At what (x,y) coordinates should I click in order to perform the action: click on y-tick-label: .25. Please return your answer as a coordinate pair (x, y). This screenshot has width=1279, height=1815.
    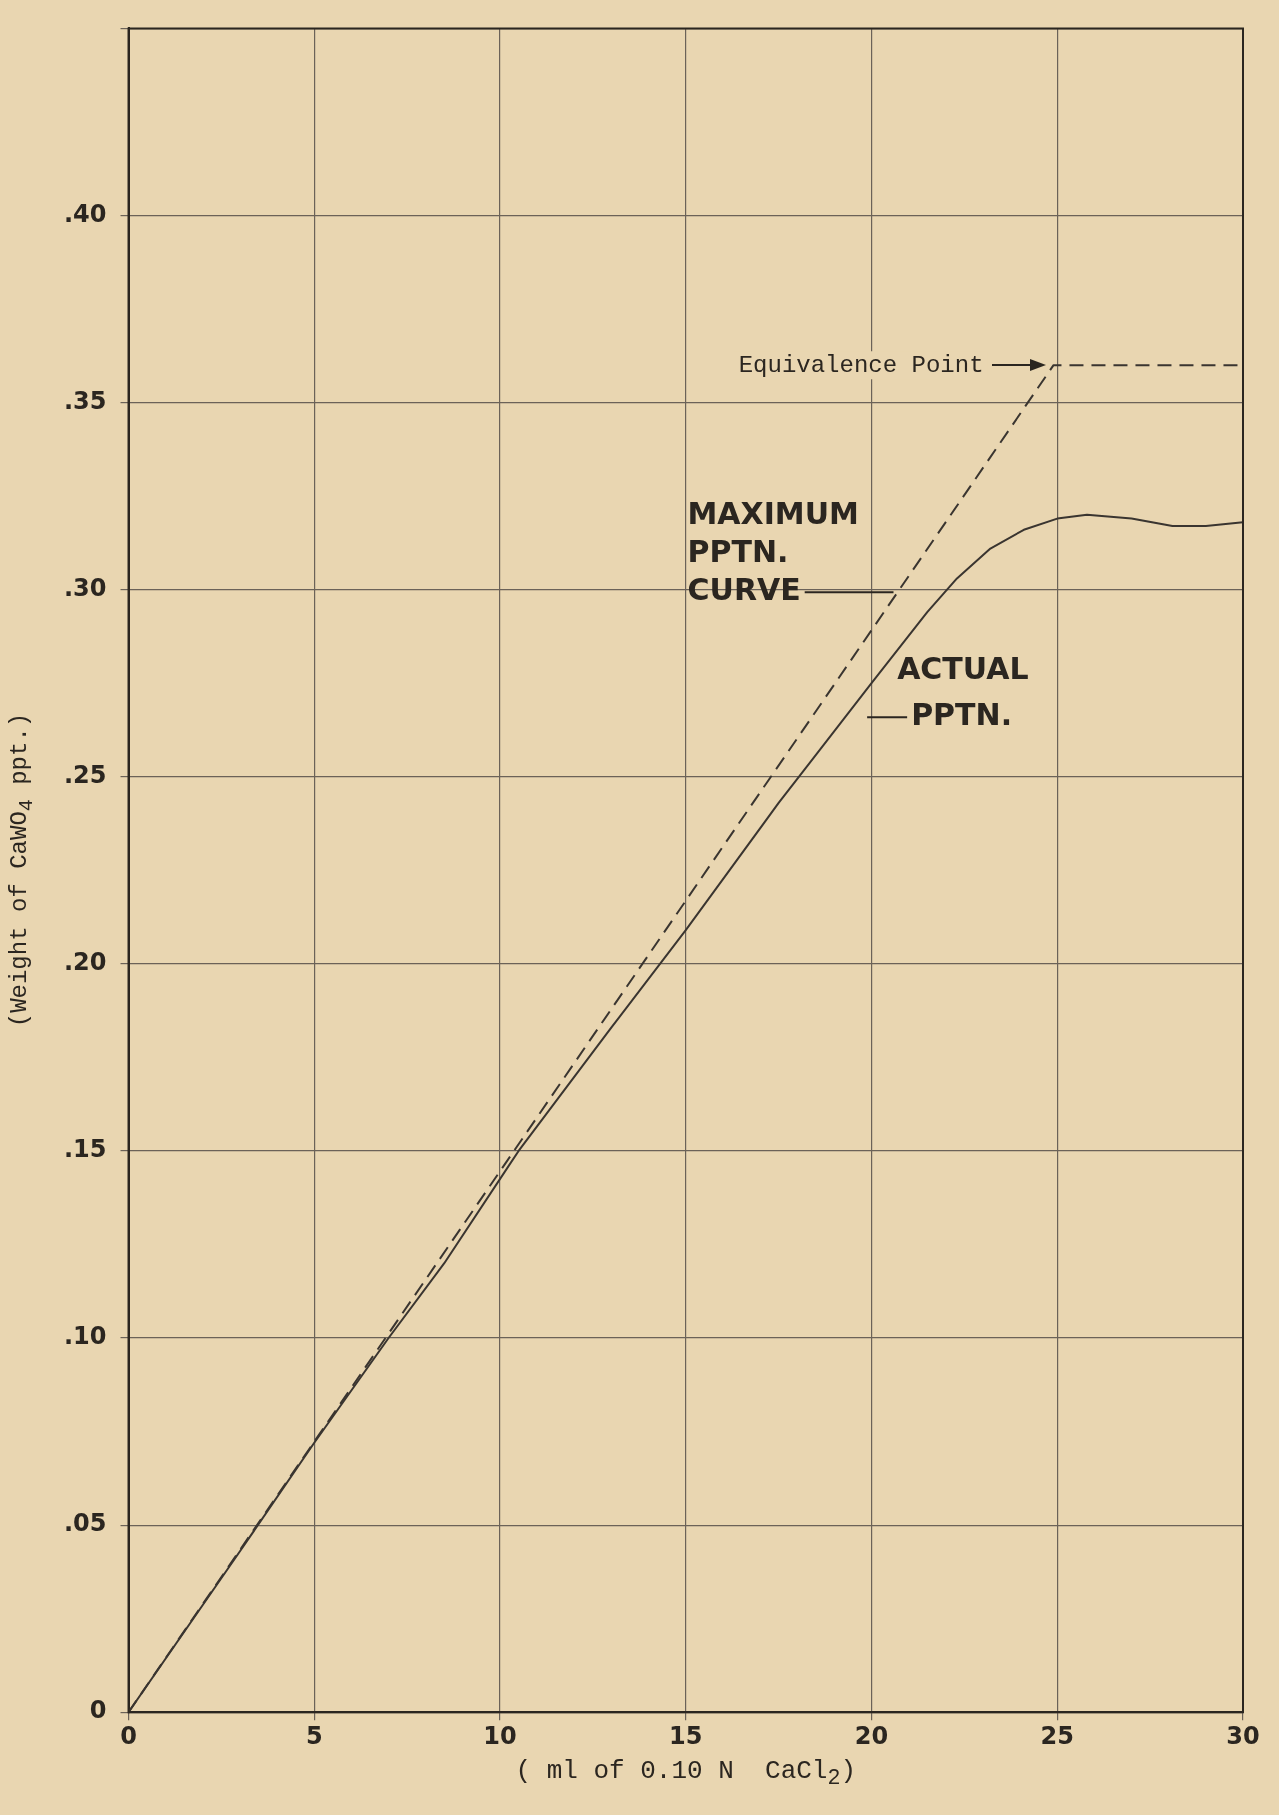
    Looking at the image, I should click on (85, 774).